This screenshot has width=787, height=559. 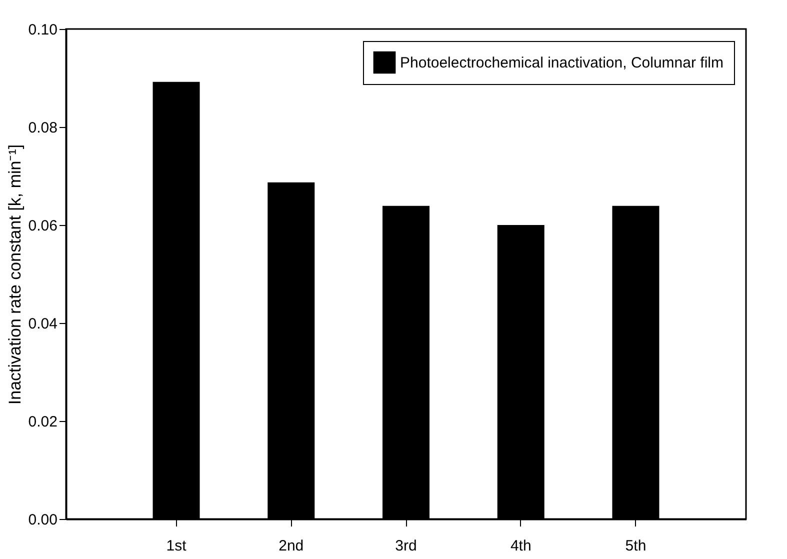 I want to click on legend-label: Photoelectrochemical inactivation, Columnar film, so click(x=562, y=63).